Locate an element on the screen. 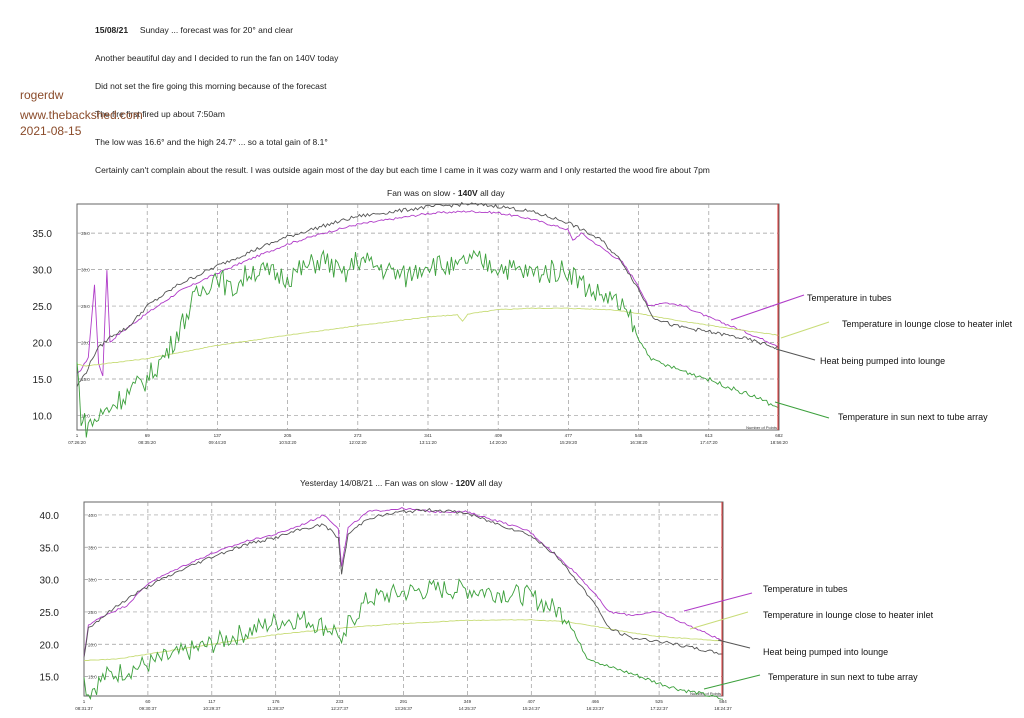  chart-1-y-tick-label: 10.0 is located at coordinates (43, 416).